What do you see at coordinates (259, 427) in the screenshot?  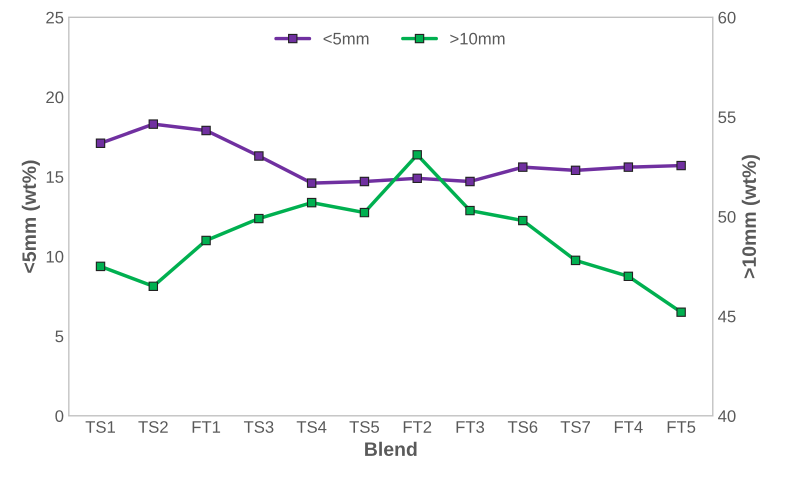 I see `x-tick-label: TS3` at bounding box center [259, 427].